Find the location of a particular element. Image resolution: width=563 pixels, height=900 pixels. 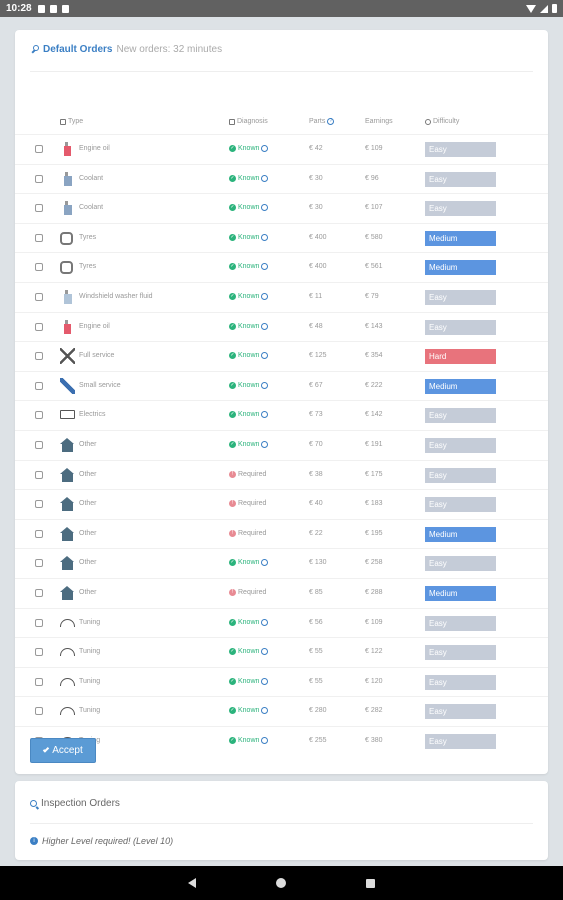

table-row: Other! Required € 85 € 288 Medium is located at coordinates (281, 593).